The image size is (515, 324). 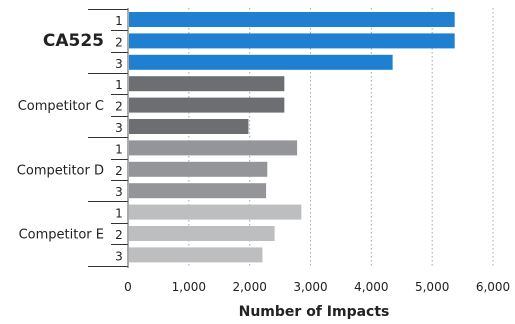 I want to click on group-label-competitor-c: Competitor C, so click(x=61, y=106).